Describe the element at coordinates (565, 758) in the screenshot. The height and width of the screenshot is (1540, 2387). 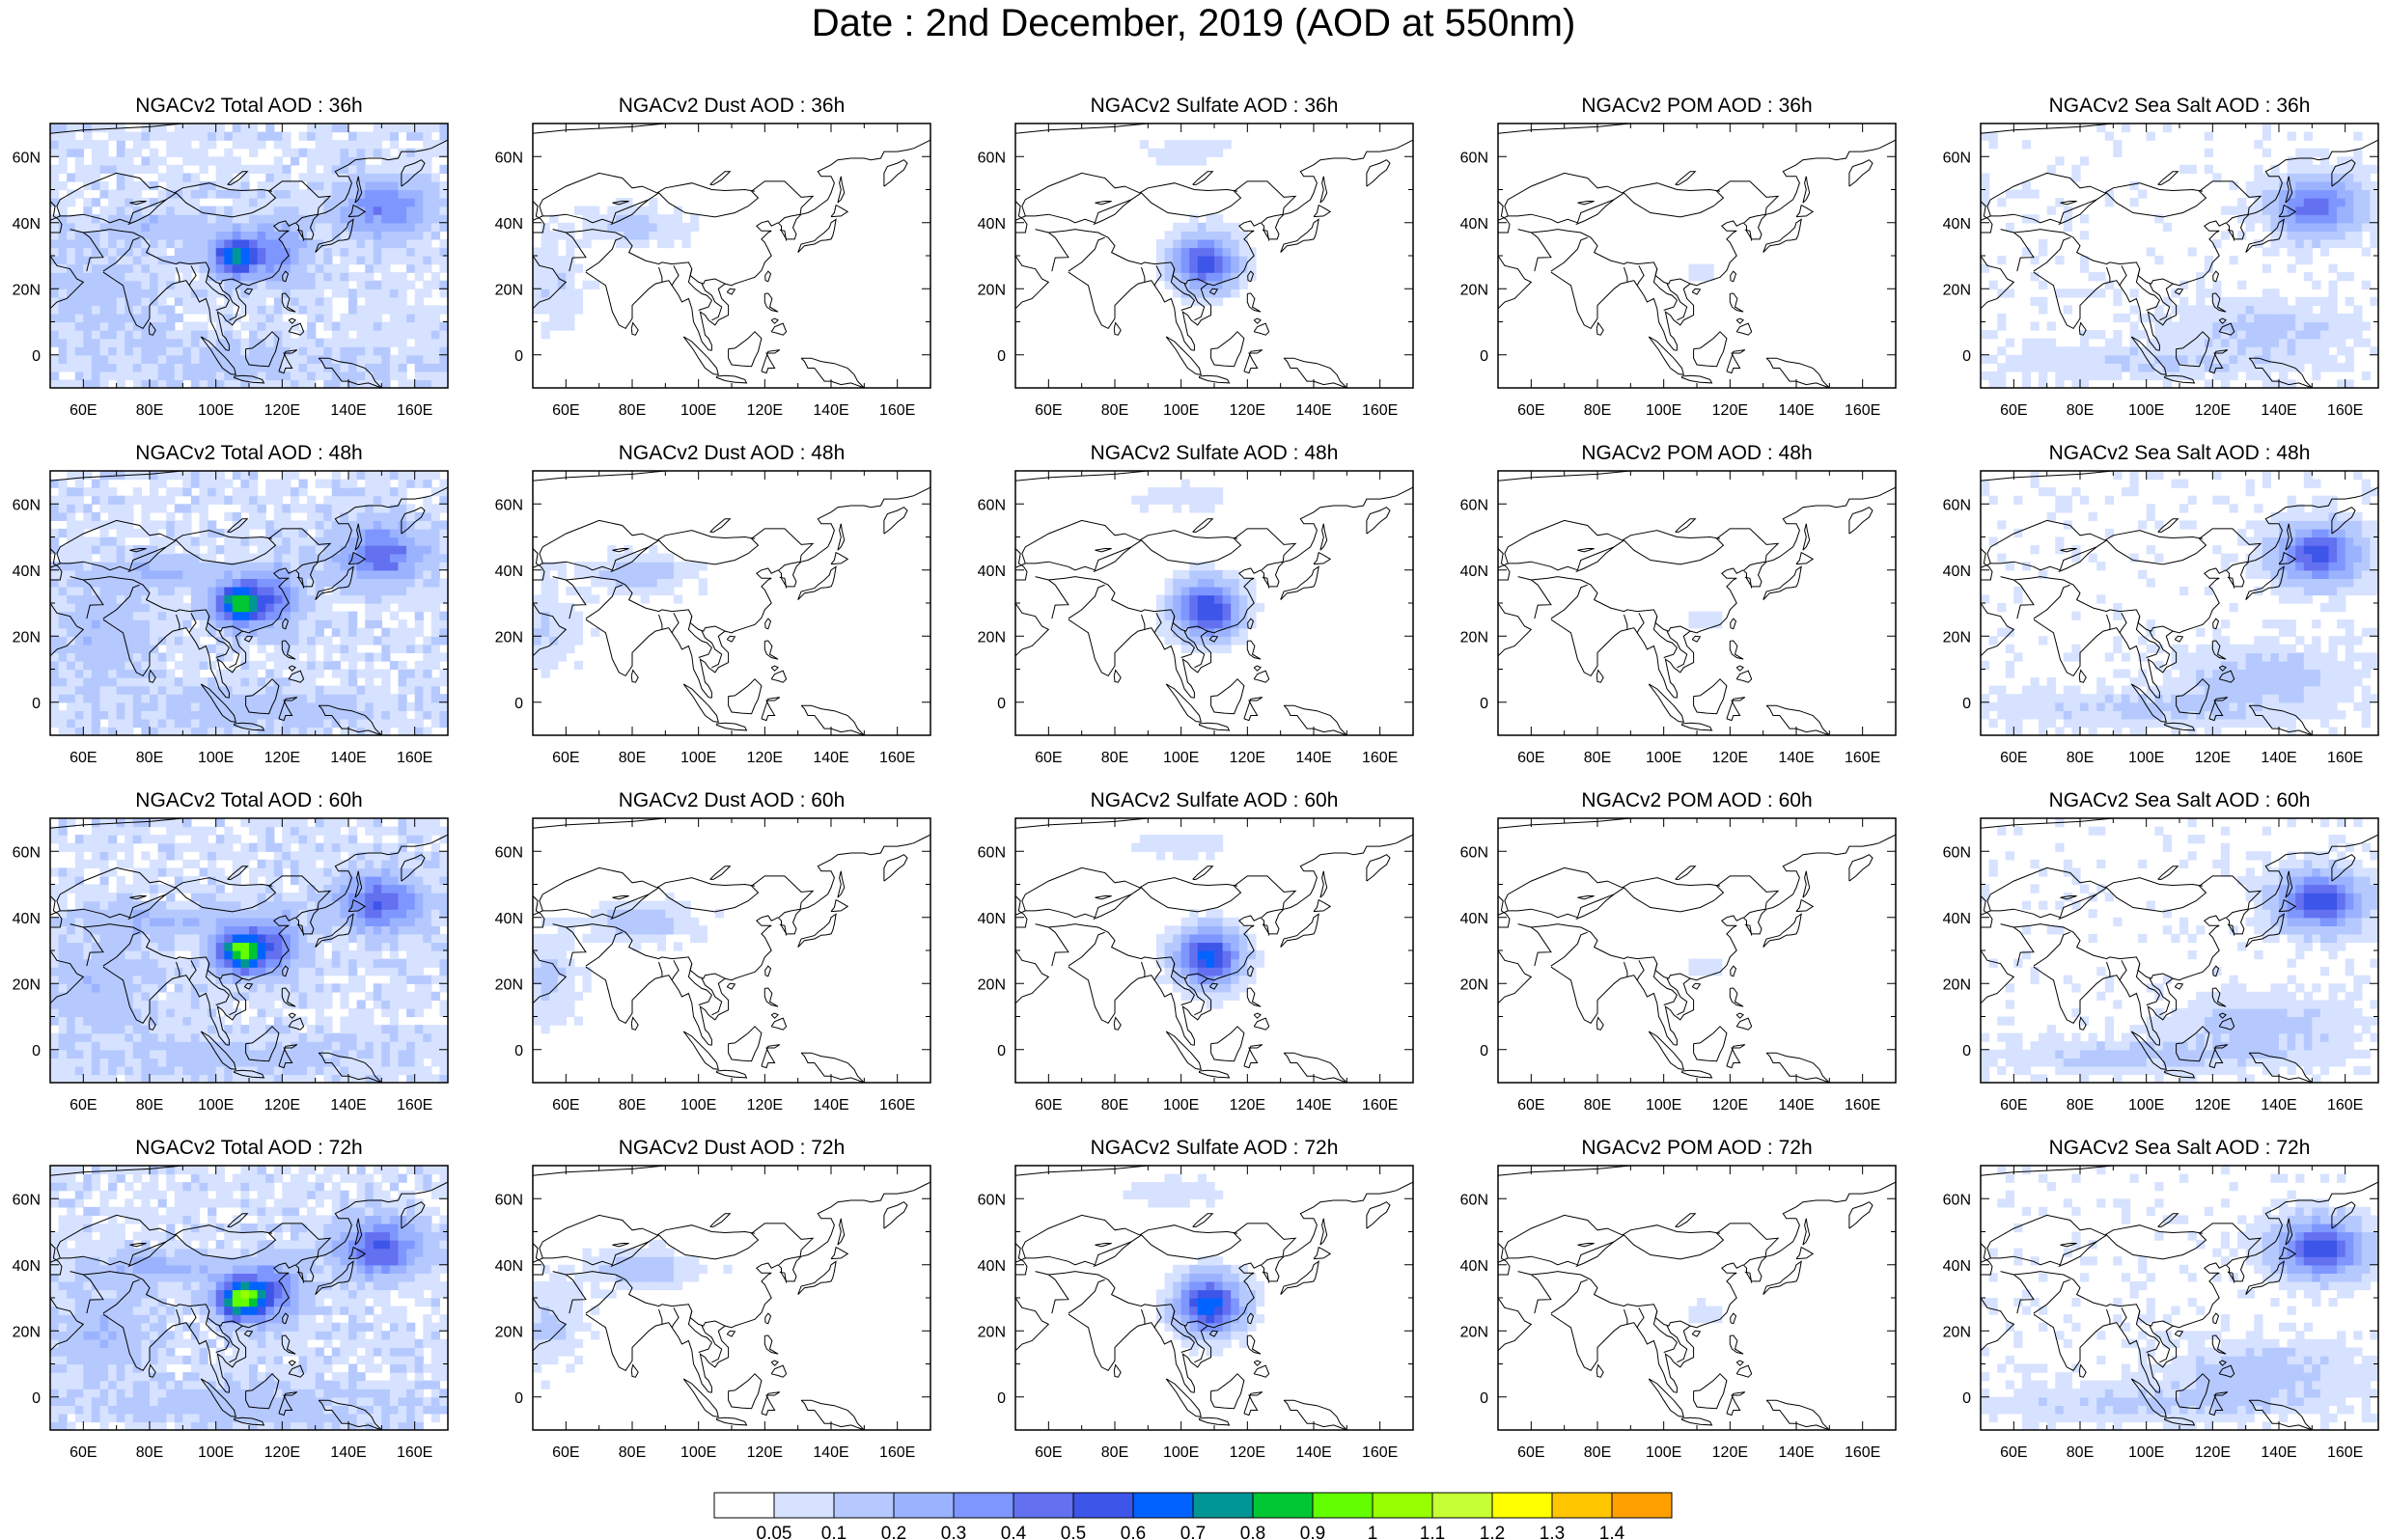
I see `lon-tick-label: 60E` at that location.